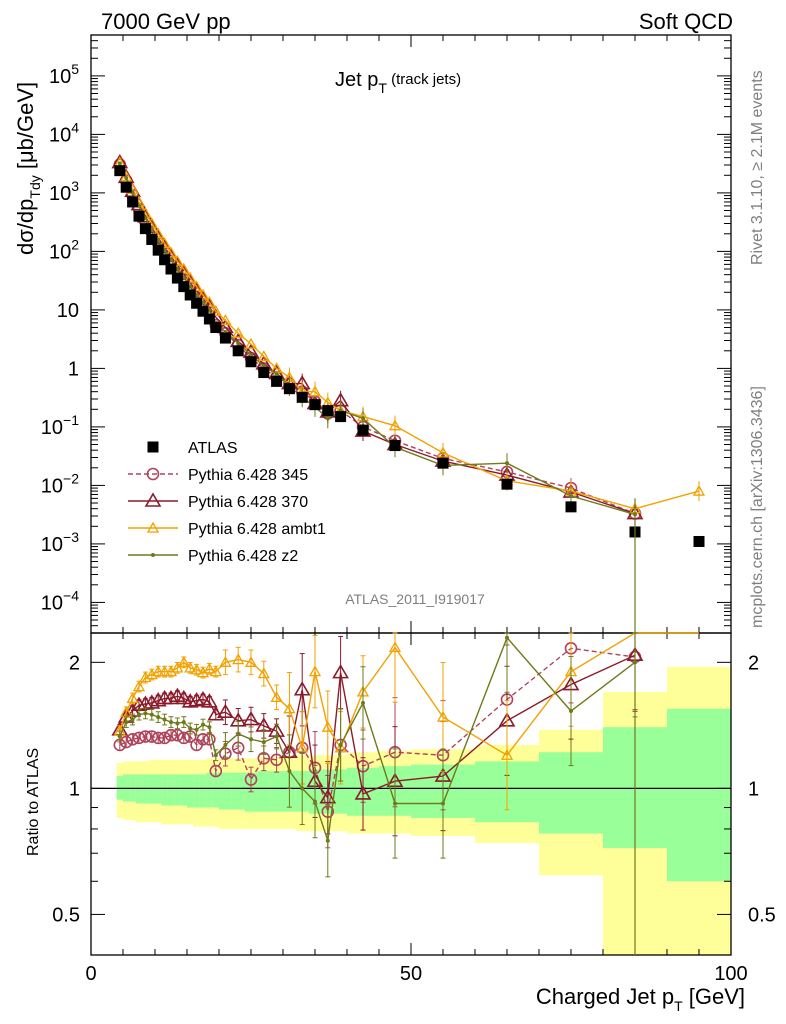  I want to click on legend-label: Pythia 6.428 z2, so click(243, 556).